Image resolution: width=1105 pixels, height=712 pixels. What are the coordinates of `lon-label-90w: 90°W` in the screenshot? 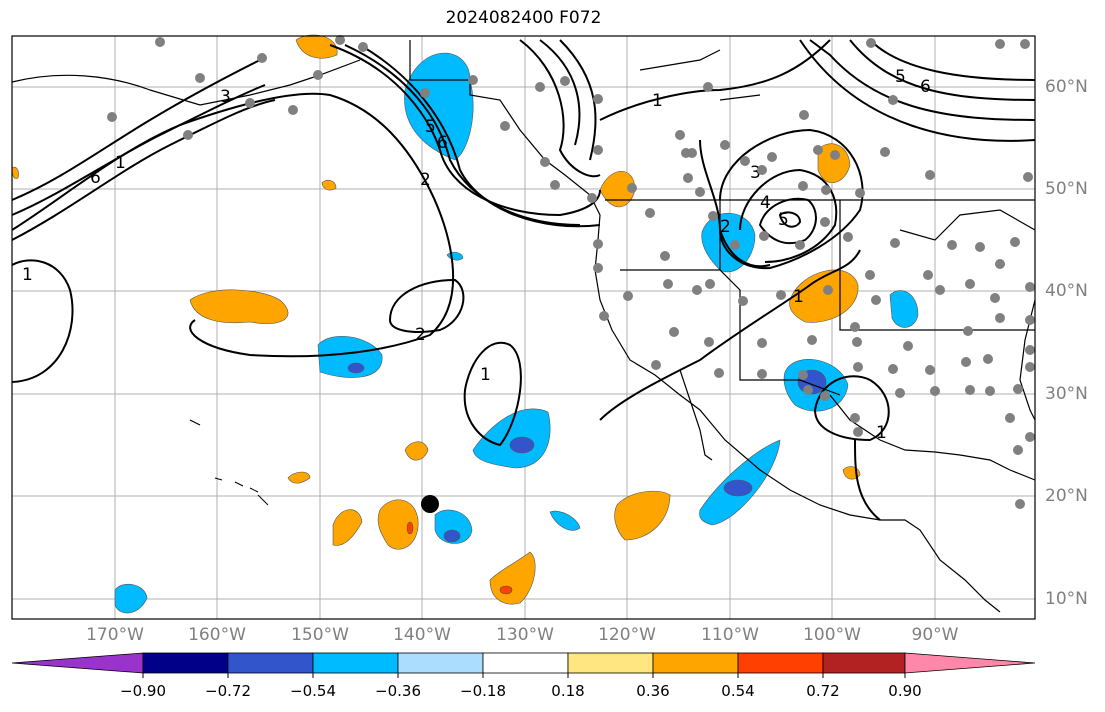 It's located at (935, 635).